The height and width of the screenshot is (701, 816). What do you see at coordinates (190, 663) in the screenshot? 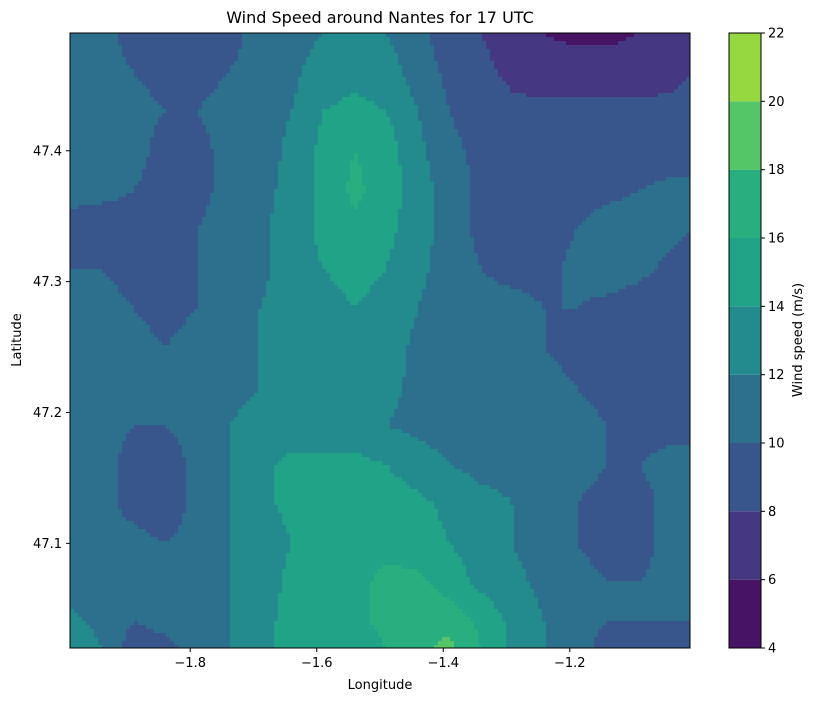
I see `x-tick-label: −1.8` at bounding box center [190, 663].